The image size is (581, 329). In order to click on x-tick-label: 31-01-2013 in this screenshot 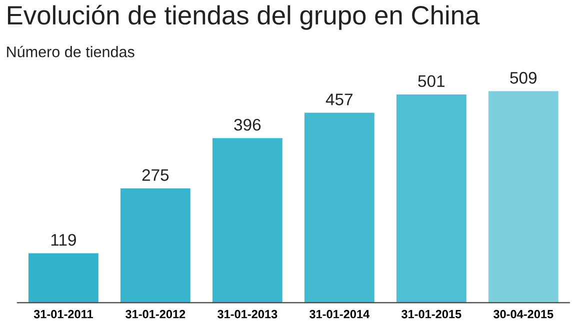, I will do `click(247, 314)`.